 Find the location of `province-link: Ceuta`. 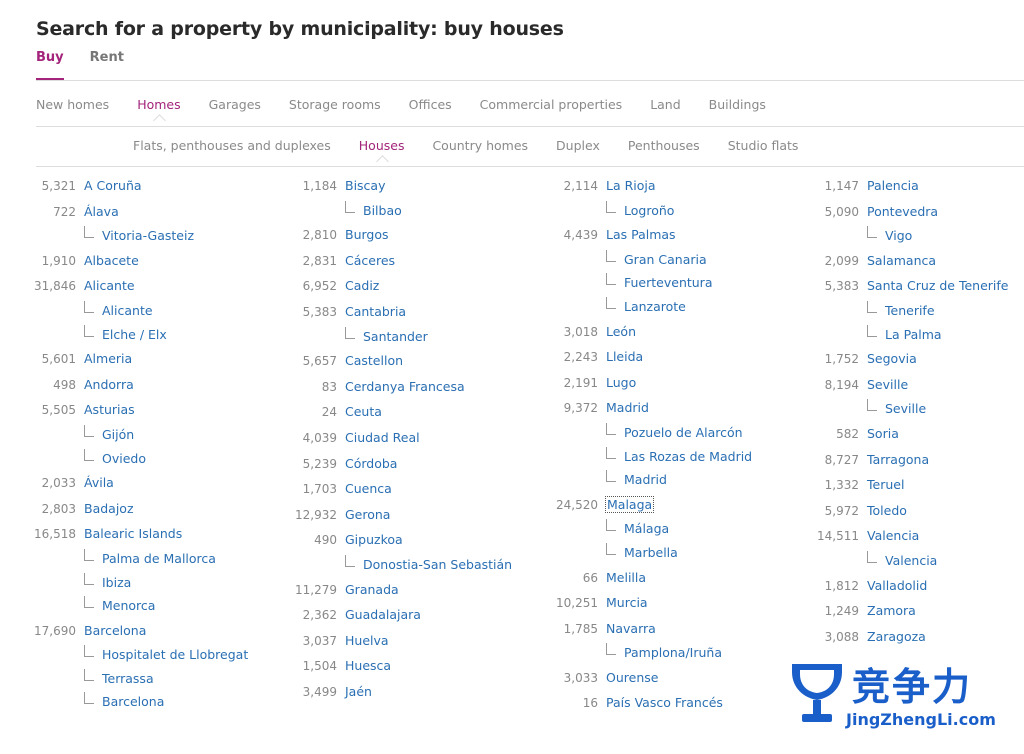

province-link: Ceuta is located at coordinates (363, 412).